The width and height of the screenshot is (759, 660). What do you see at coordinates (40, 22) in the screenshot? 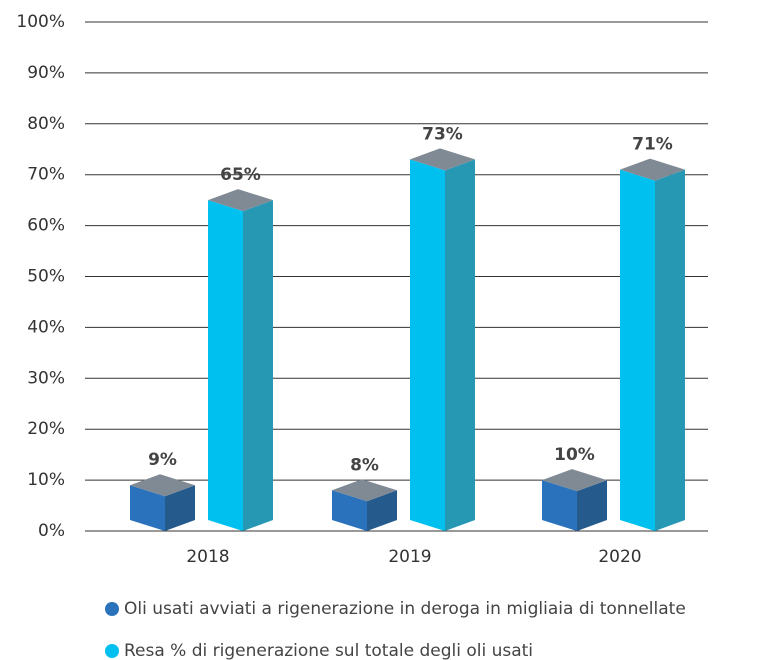
I see `y-tick-label: 100%` at bounding box center [40, 22].